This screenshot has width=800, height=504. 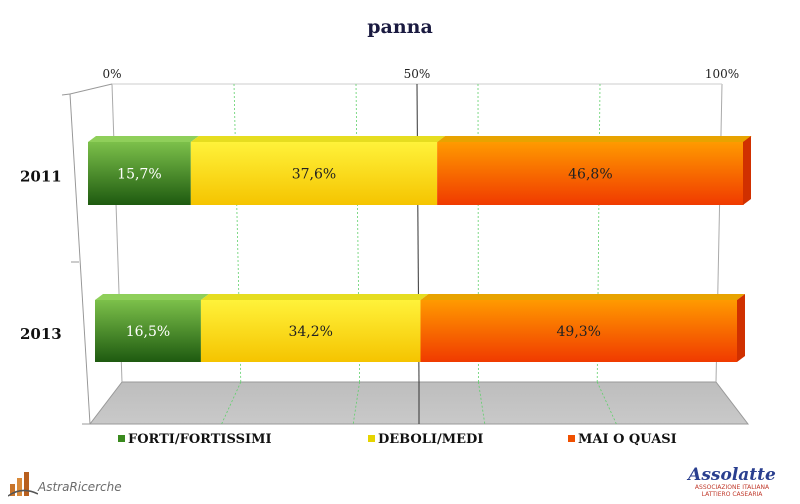 I want to click on data-label: 15,7%, so click(x=139, y=175).